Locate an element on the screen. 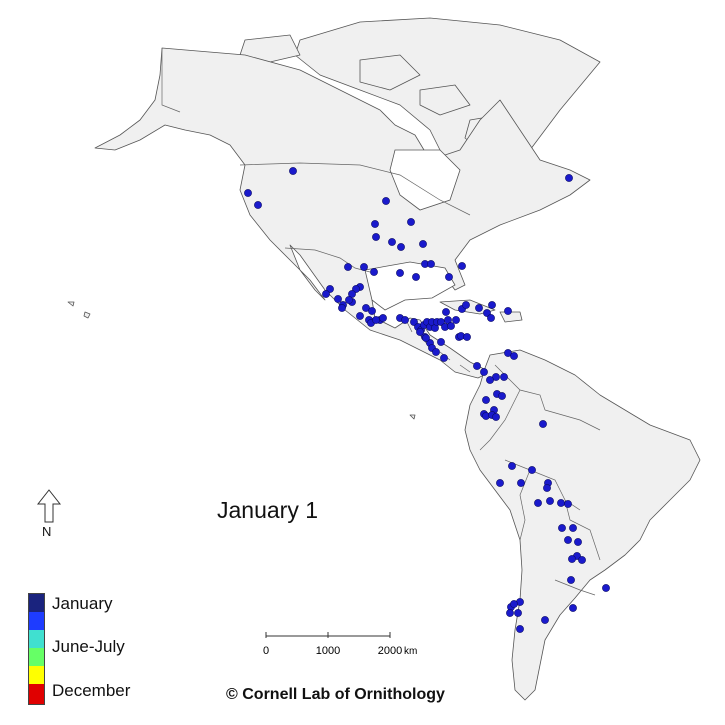 This screenshot has width=725, height=725. scale-tick-2000: 2000 is located at coordinates (390, 651).